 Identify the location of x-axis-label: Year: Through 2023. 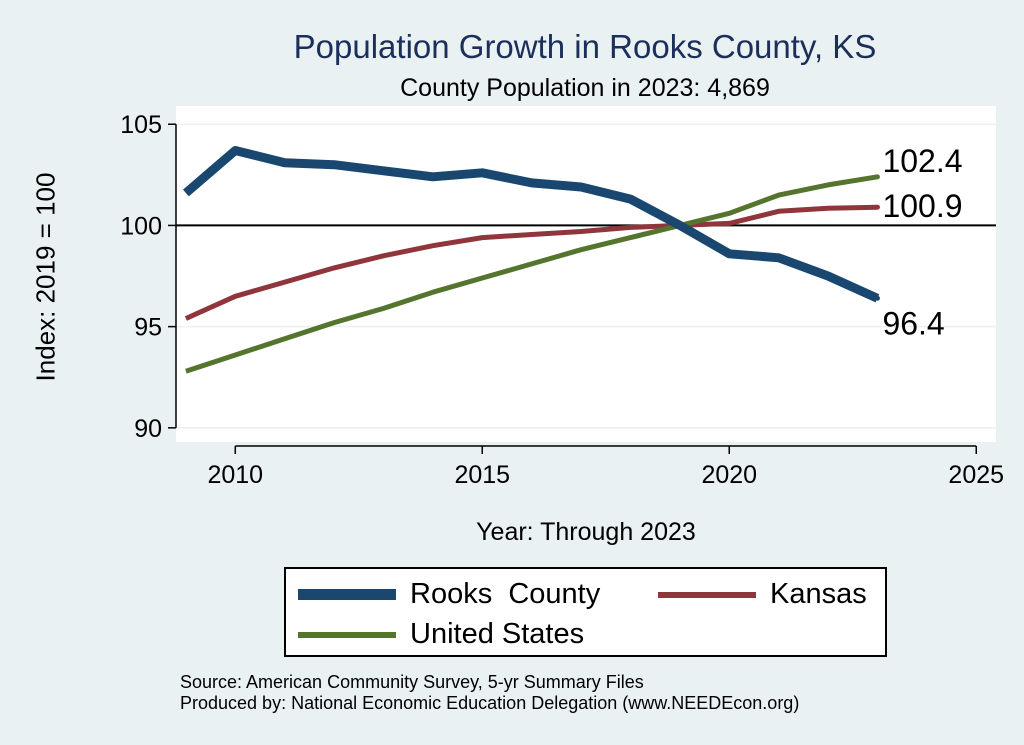
(586, 532).